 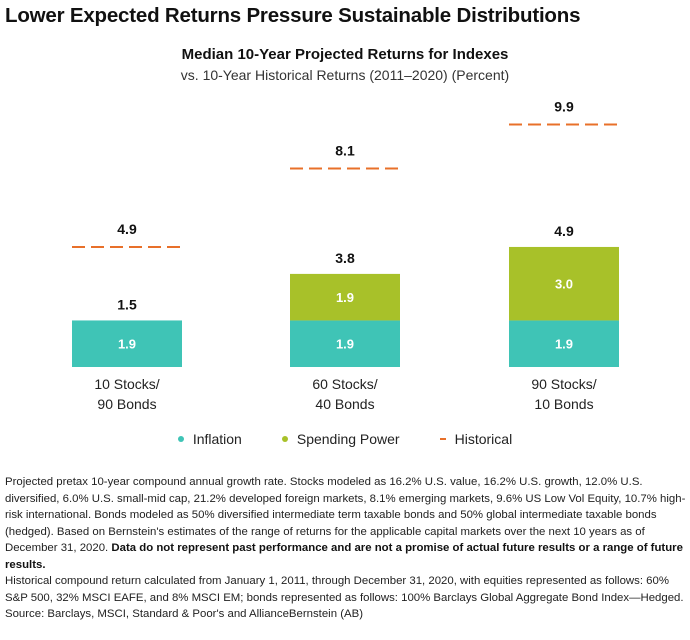 What do you see at coordinates (126, 384) in the screenshot?
I see `category-label-0-0: 10 Stocks/` at bounding box center [126, 384].